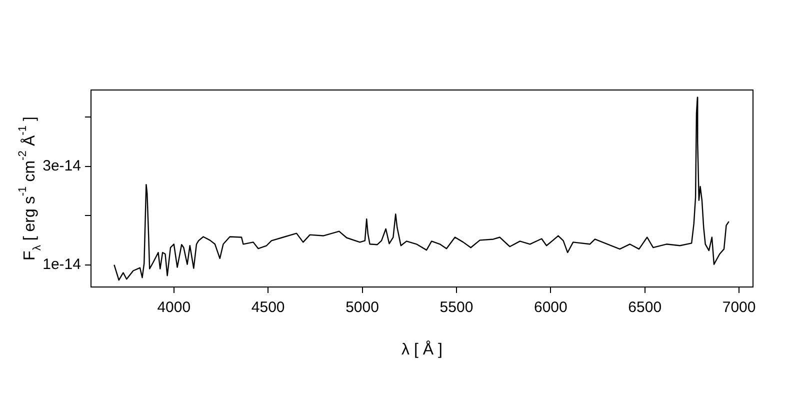 The height and width of the screenshot is (400, 800). I want to click on x-tick-label: 4500, so click(268, 307).